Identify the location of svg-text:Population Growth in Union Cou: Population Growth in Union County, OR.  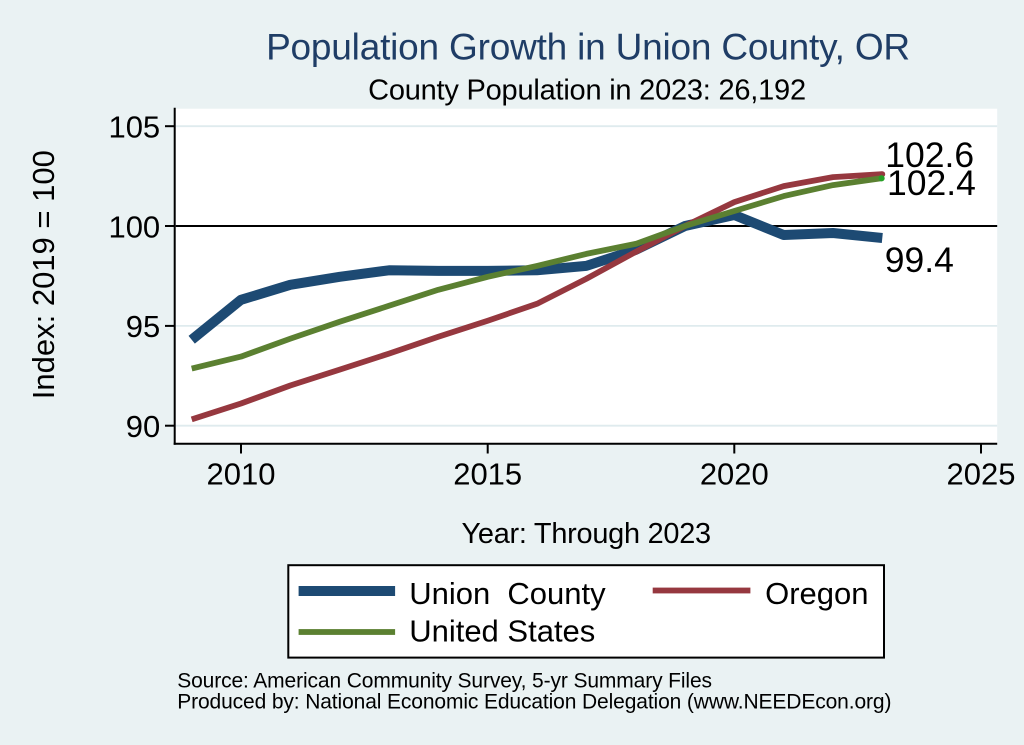
(588, 47).